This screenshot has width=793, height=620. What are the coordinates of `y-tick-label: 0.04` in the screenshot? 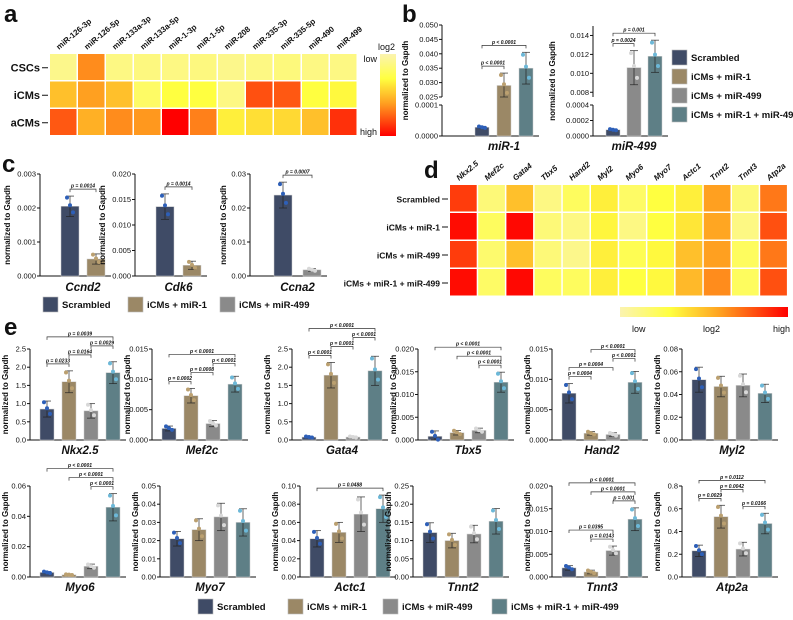 It's located at (288, 540).